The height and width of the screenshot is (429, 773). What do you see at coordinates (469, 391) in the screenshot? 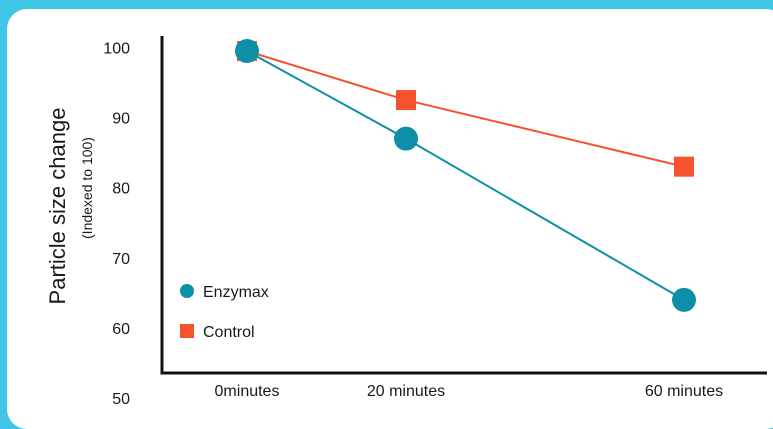
I see `x-tick-labels: 0minutes 20 minutes 60 minutes` at bounding box center [469, 391].